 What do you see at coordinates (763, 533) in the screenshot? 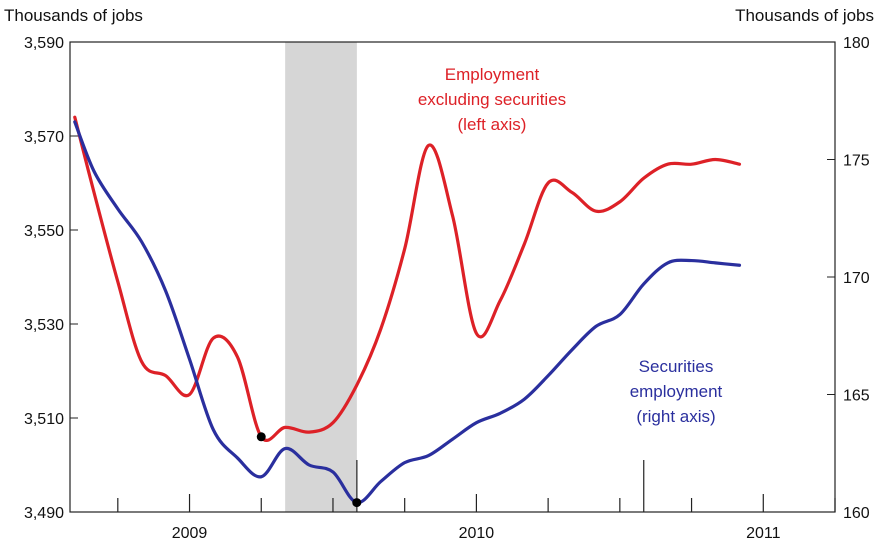
I see `x-tick-label: 2011` at bounding box center [763, 533].